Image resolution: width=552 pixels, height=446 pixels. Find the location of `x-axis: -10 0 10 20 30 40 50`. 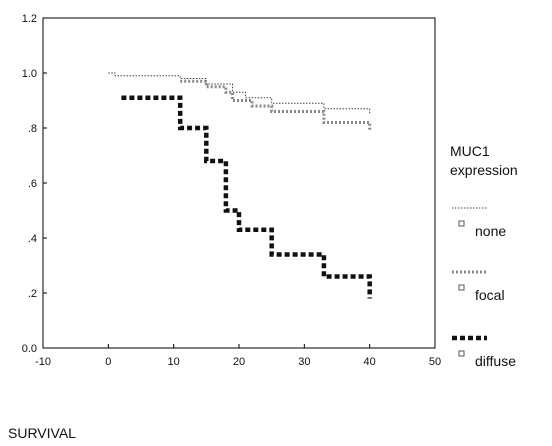

x-axis: -10 0 10 20 30 40 50 is located at coordinates (238, 356).